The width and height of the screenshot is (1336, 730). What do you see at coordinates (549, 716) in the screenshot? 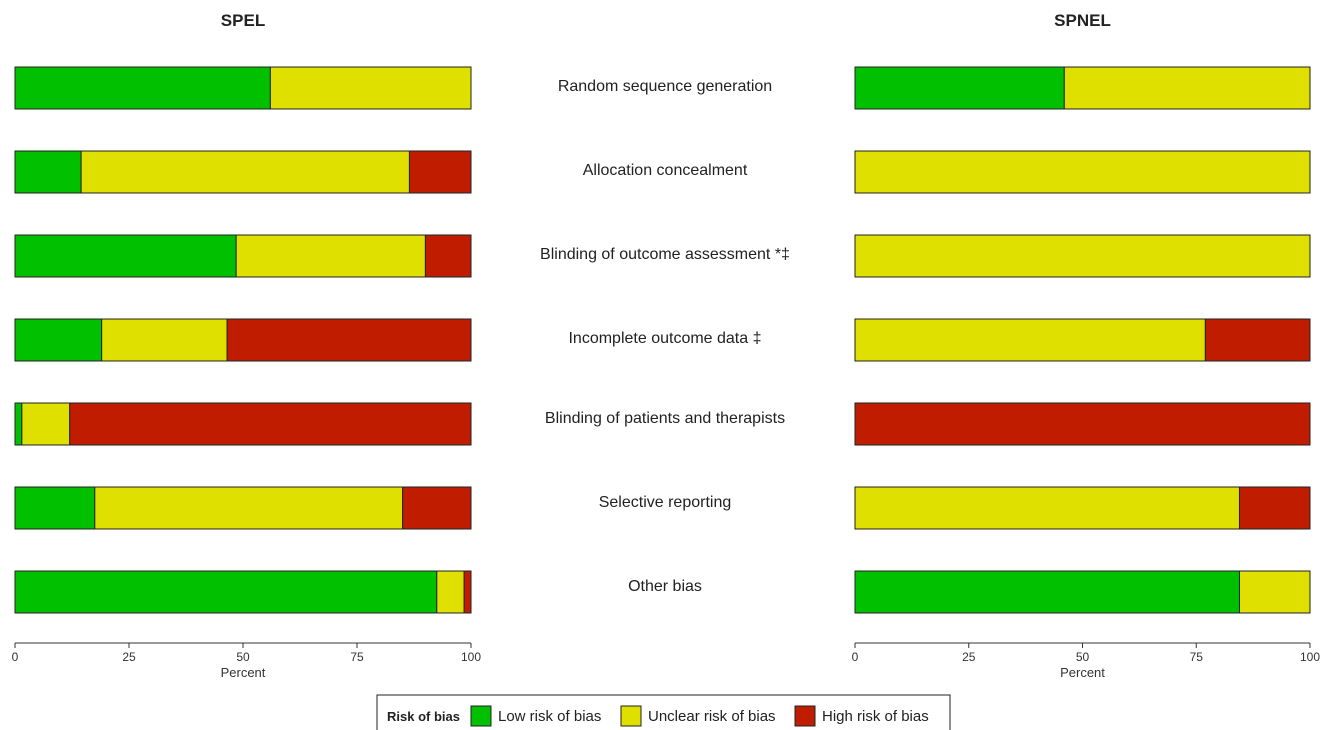
I see `legend-label: Low risk of bias` at bounding box center [549, 716].